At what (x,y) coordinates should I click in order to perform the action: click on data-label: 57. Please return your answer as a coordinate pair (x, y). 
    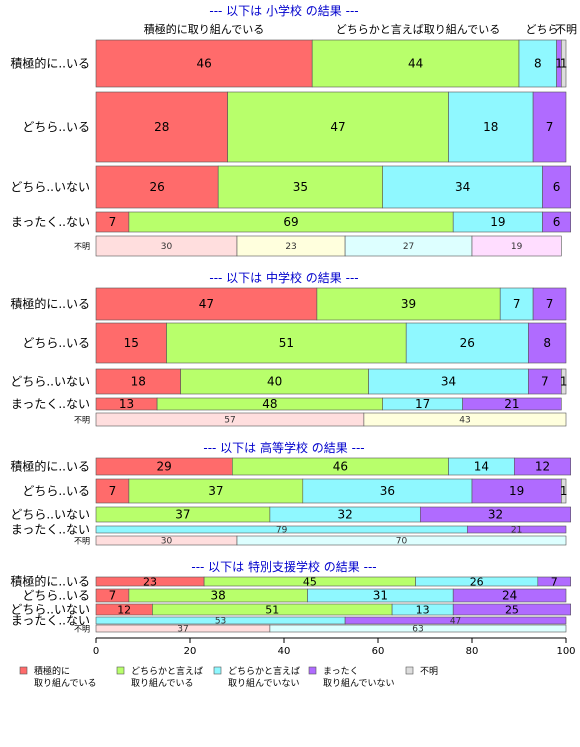
    Looking at the image, I should click on (229, 421).